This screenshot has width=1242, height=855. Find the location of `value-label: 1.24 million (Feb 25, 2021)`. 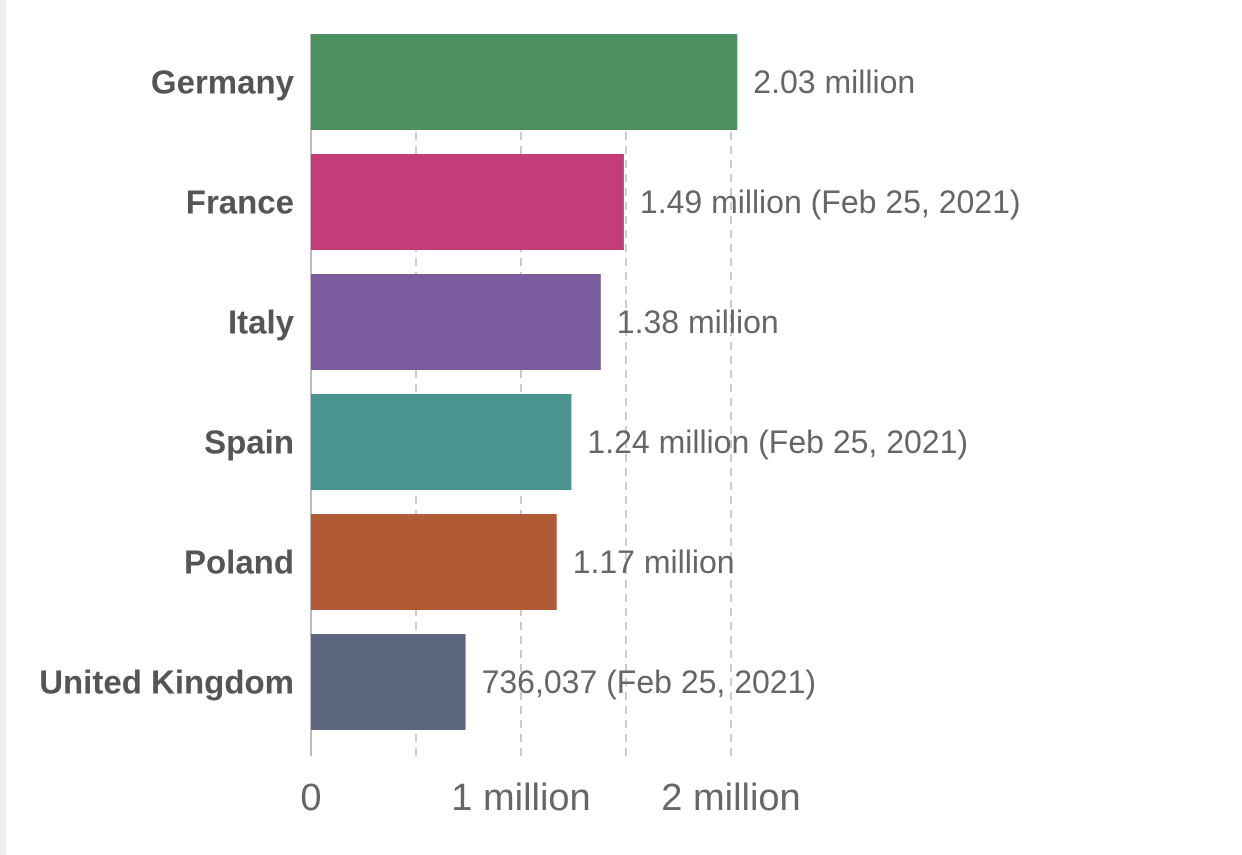

value-label: 1.24 million (Feb 25, 2021) is located at coordinates (777, 442).